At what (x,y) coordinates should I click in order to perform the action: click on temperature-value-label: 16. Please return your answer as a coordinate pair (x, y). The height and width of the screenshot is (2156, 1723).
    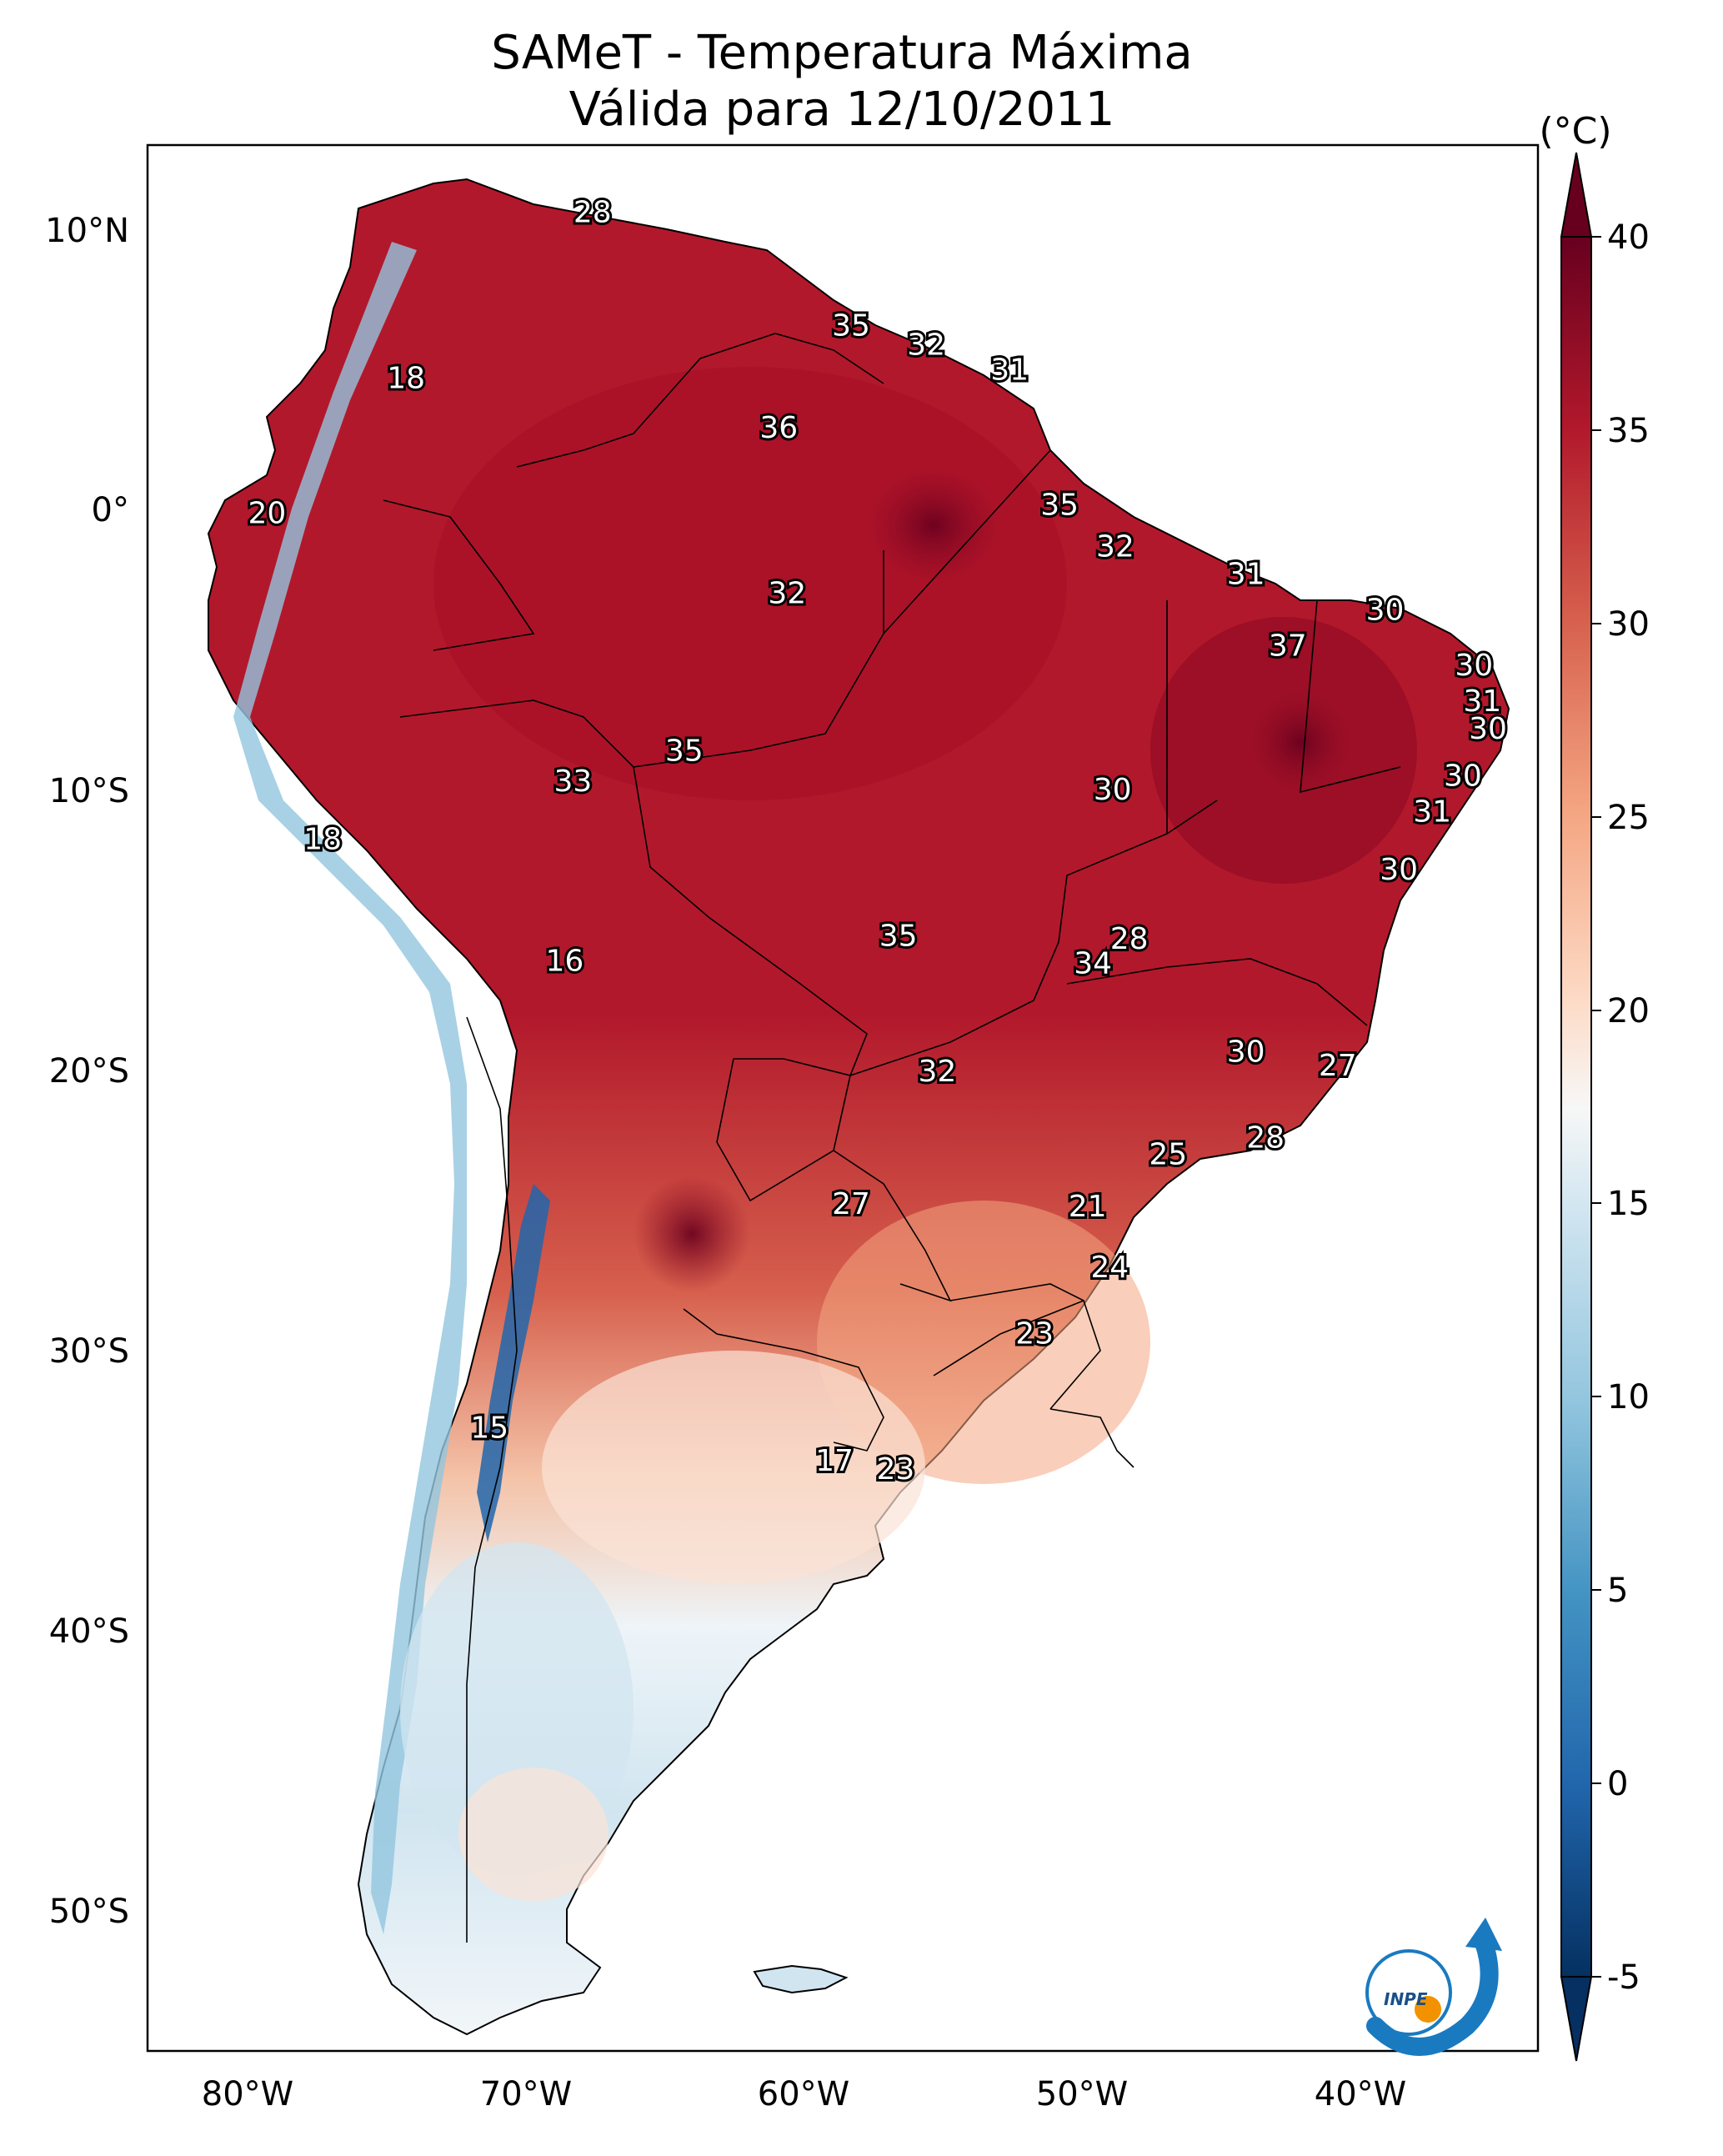
    Looking at the image, I should click on (564, 961).